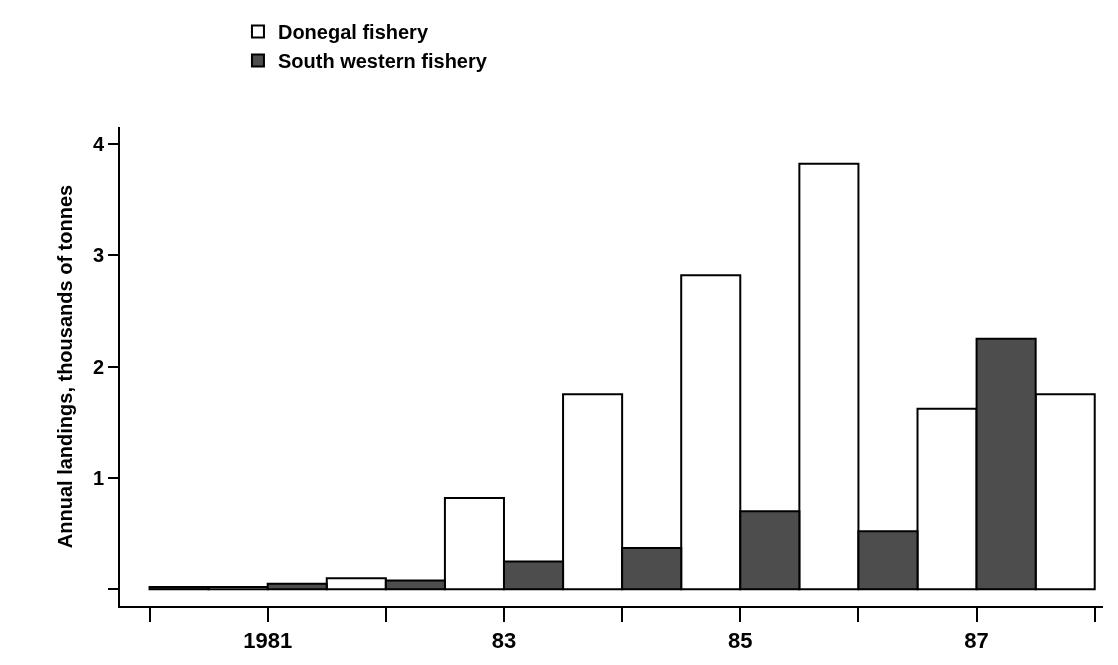 This screenshot has height=665, width=1118. I want to click on legend-label: South western fishery, so click(382, 61).